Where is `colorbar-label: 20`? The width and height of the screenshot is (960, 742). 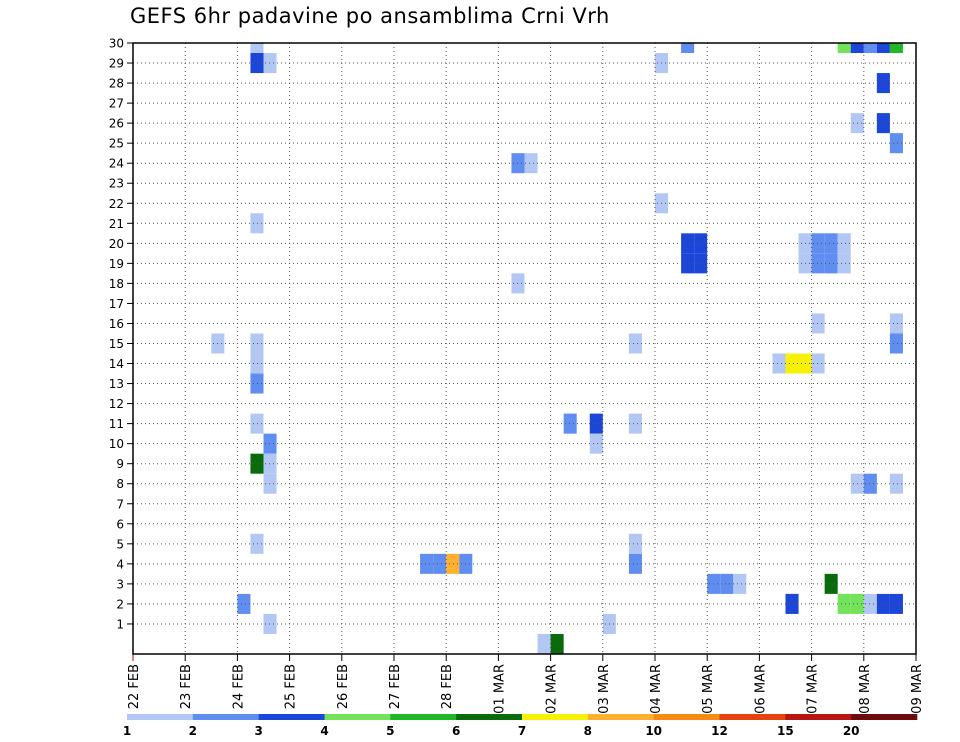 colorbar-label: 20 is located at coordinates (851, 731).